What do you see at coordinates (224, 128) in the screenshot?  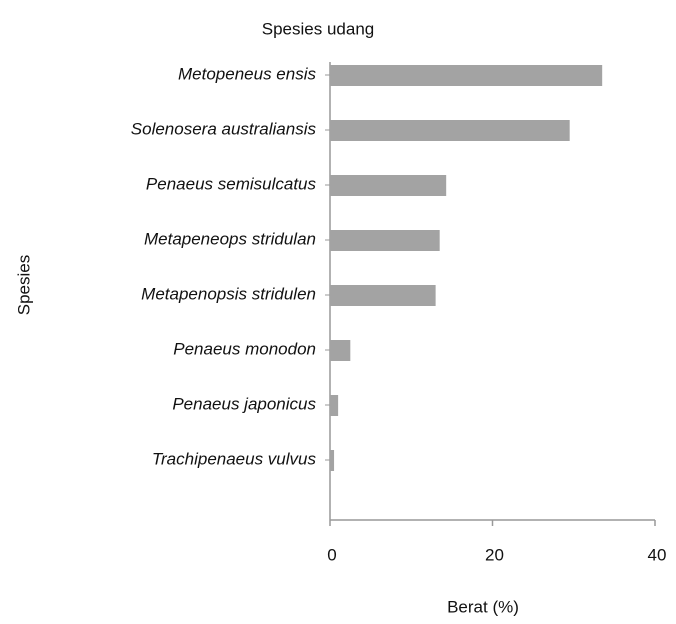 I see `y-tick-label: Solenosera australiansis` at bounding box center [224, 128].